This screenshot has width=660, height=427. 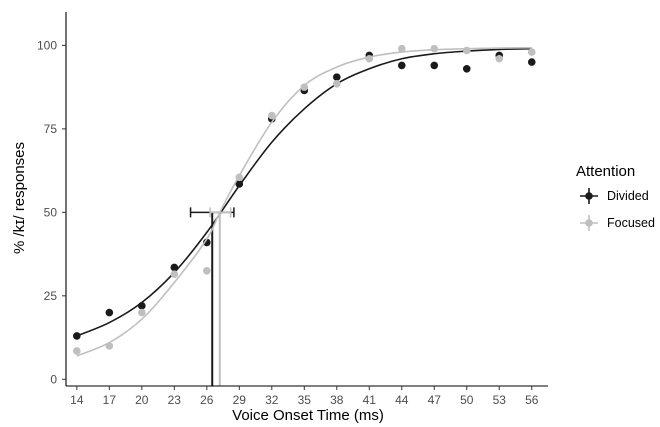 I want to click on y-tick-label: 100, so click(x=47, y=45).